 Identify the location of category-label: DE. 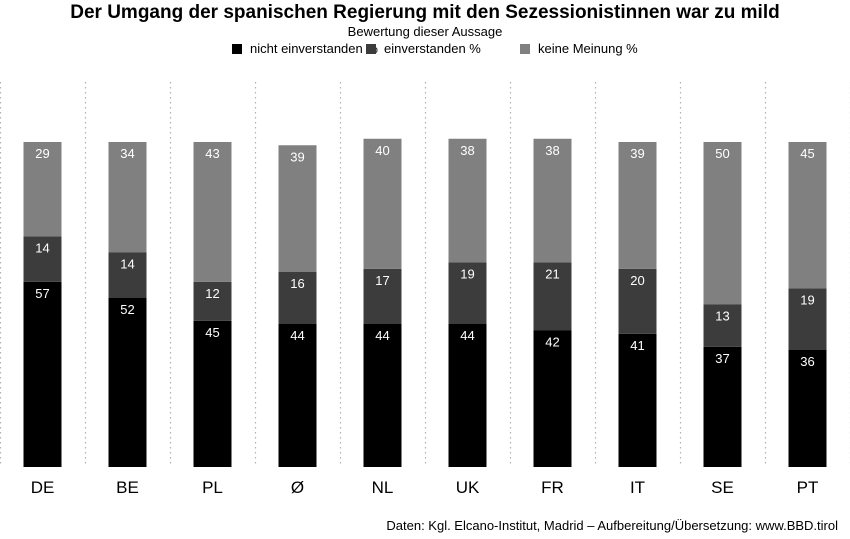
(43, 487).